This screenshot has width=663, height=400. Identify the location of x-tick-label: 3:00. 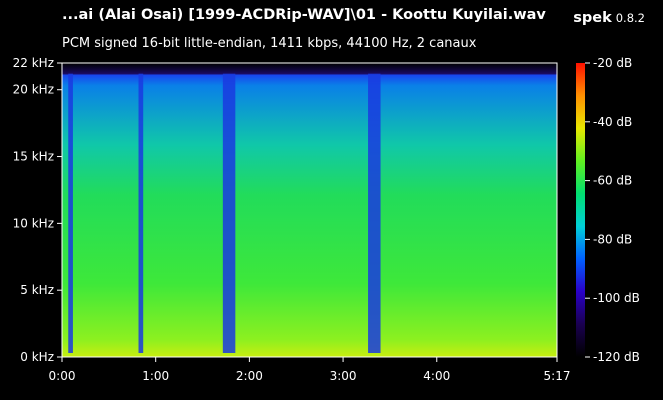
(343, 376).